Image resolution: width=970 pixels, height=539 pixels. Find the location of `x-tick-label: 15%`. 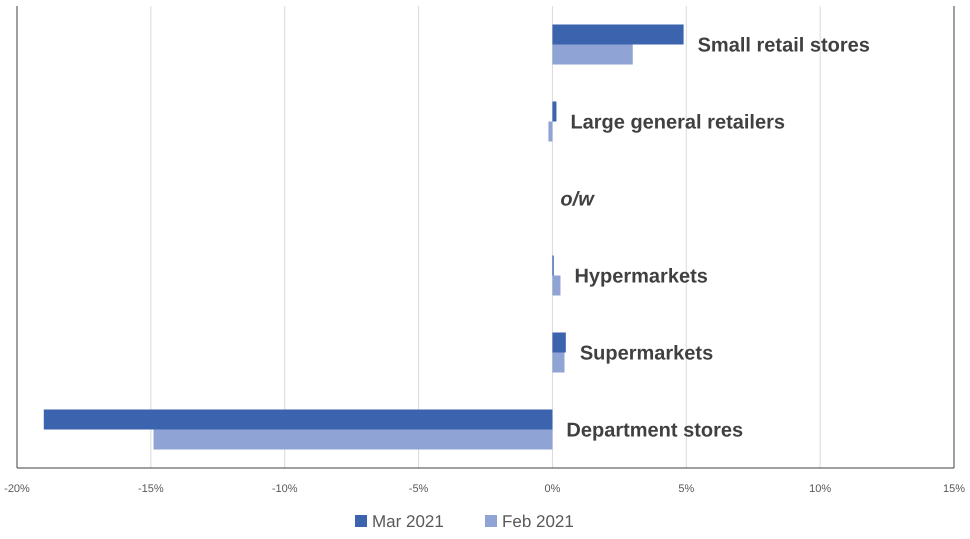

x-tick-label: 15% is located at coordinates (954, 489).